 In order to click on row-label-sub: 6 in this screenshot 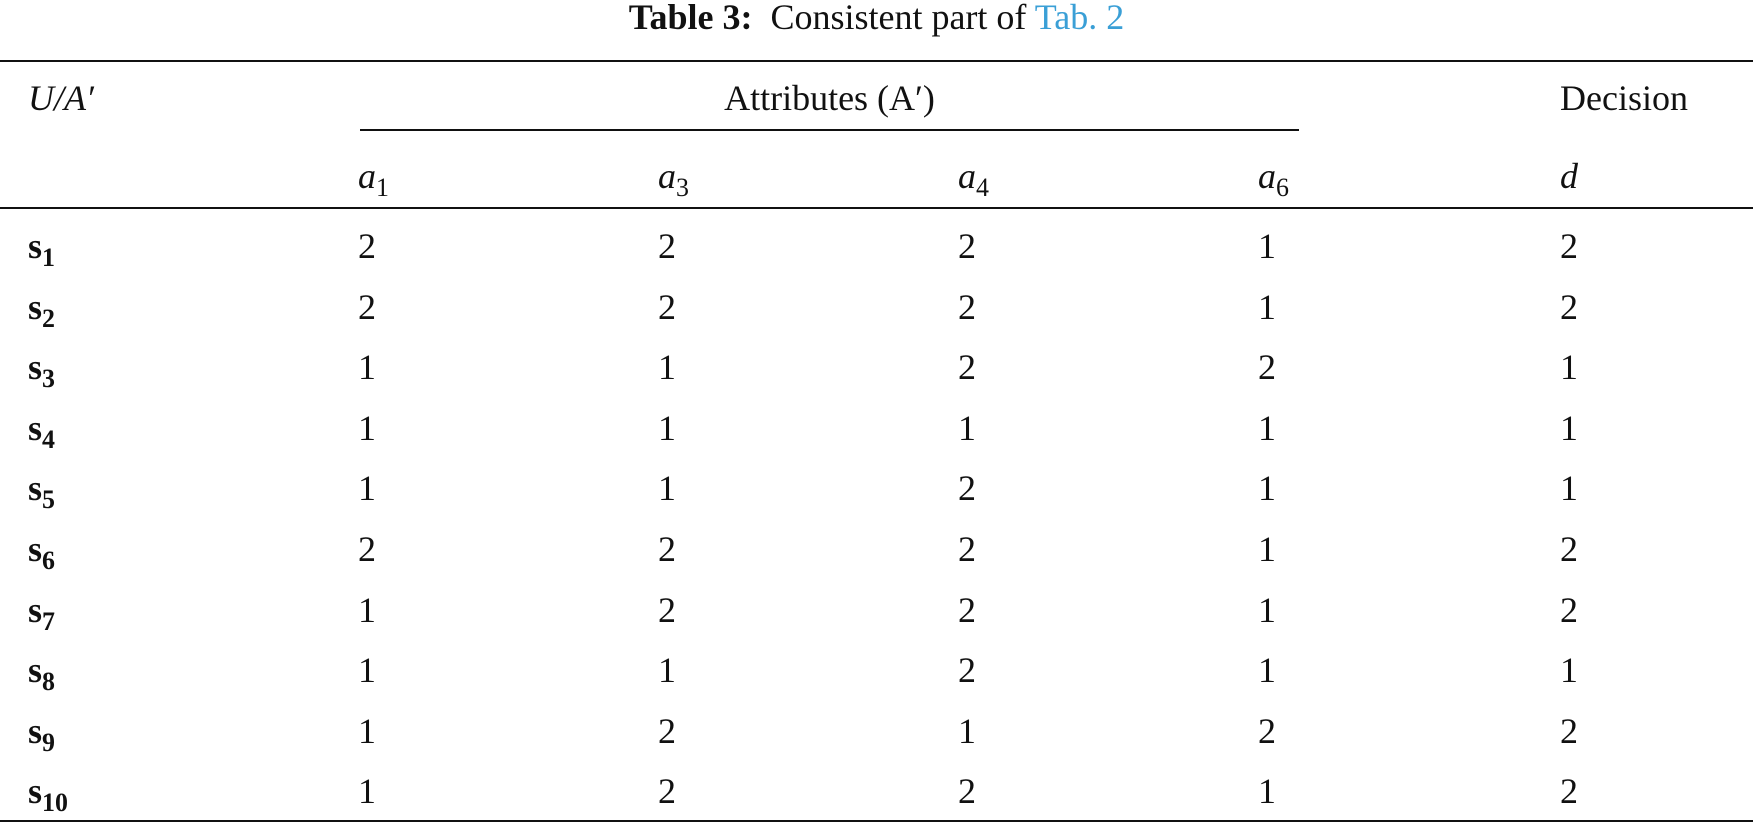, I will do `click(48, 560)`.